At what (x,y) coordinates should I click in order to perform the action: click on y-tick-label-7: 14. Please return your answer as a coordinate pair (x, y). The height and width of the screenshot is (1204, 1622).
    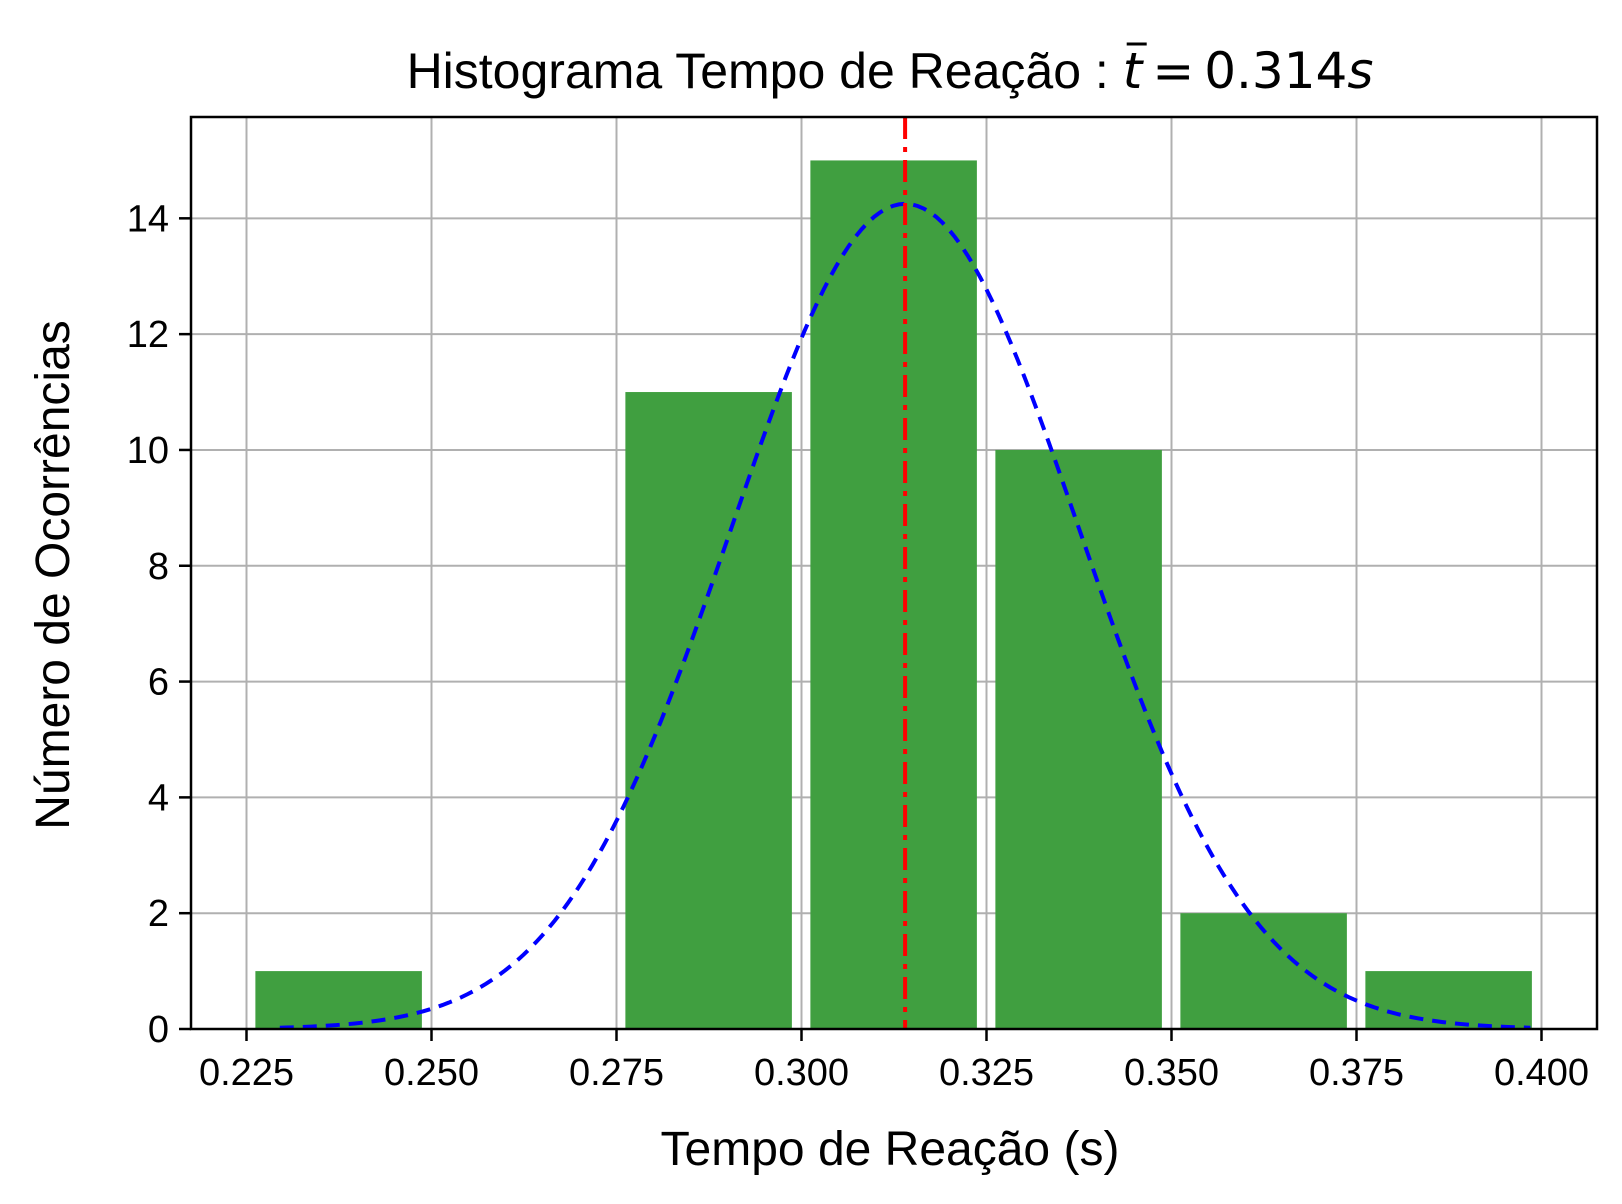
    Looking at the image, I should click on (148, 219).